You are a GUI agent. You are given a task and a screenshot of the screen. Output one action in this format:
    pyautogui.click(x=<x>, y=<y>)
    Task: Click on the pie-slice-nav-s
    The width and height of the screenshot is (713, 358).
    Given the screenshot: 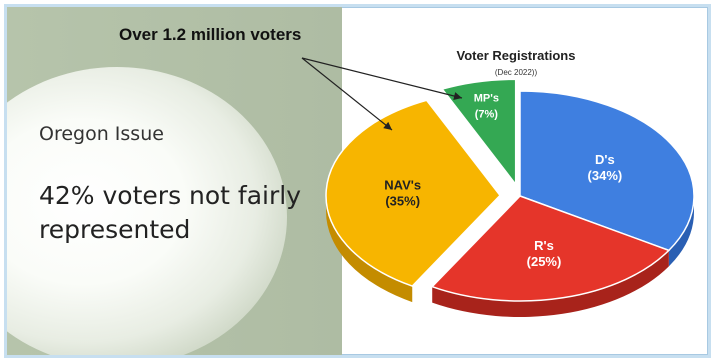 What is the action you would take?
    pyautogui.click(x=413, y=193)
    